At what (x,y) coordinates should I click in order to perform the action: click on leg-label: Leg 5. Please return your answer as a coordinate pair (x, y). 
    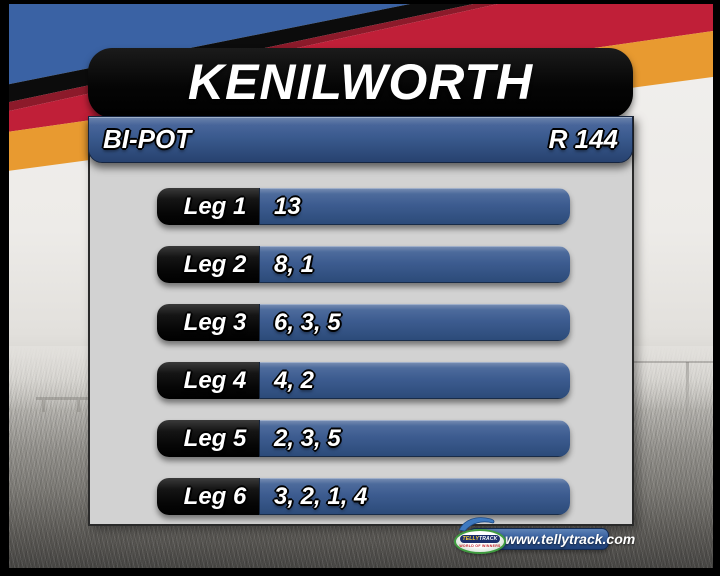
    Looking at the image, I should click on (208, 438).